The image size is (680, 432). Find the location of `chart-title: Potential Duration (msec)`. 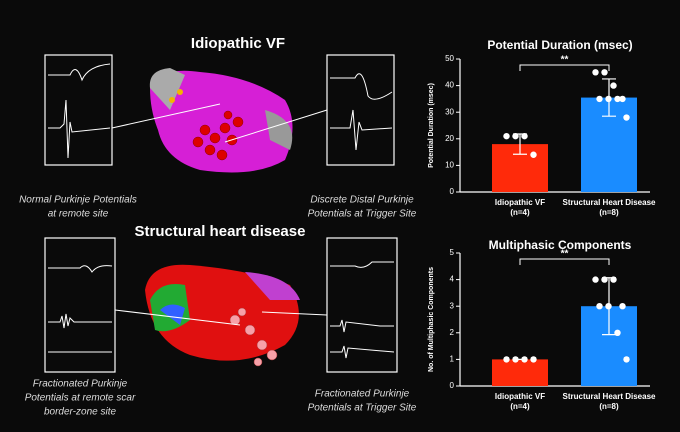

chart-title: Potential Duration (msec) is located at coordinates (559, 45).